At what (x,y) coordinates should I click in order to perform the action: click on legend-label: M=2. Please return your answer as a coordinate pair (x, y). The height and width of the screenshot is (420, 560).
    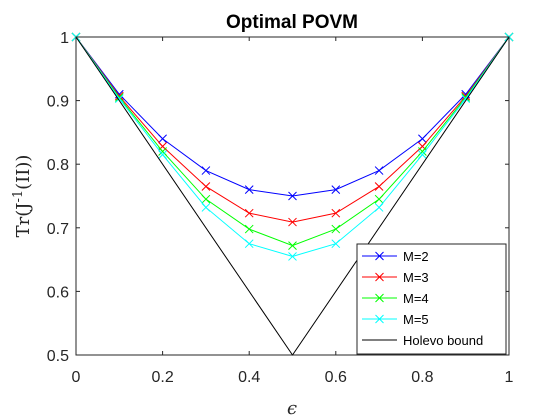
    Looking at the image, I should click on (416, 256).